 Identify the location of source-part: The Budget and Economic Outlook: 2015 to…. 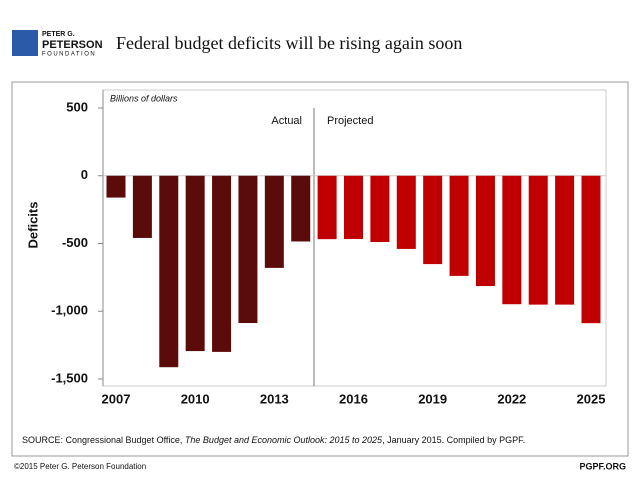
(284, 440).